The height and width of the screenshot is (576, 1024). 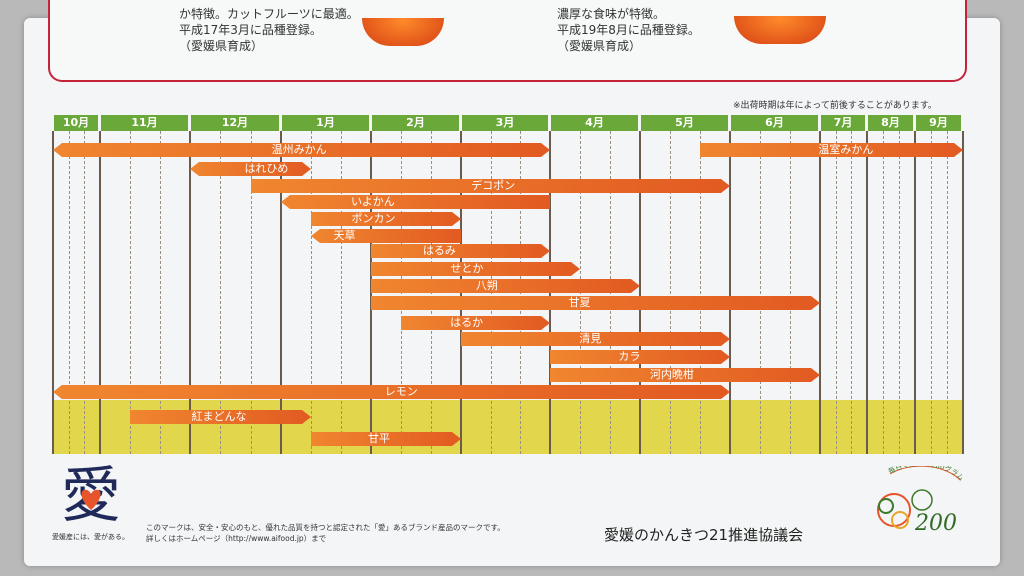 What do you see at coordinates (415, 123) in the screenshot?
I see `month-header: 2月` at bounding box center [415, 123].